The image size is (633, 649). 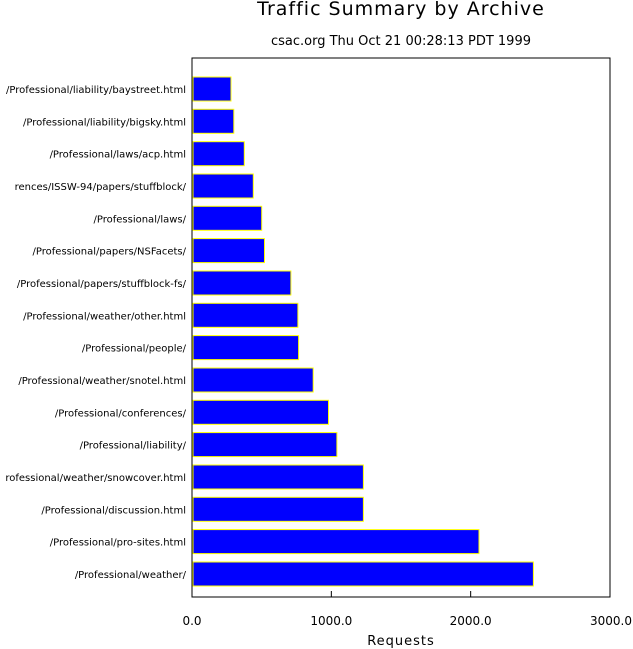 I want to click on x-tick-label: 1000.0, so click(x=331, y=621).